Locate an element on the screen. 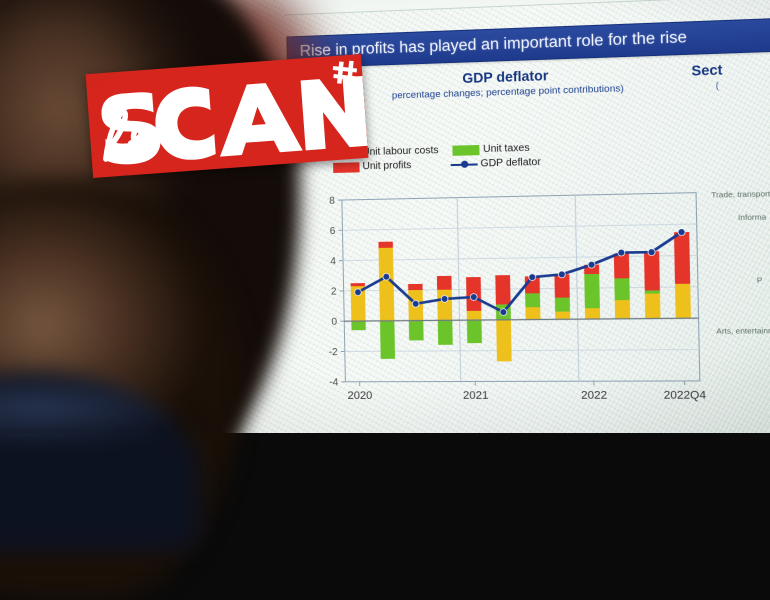 This screenshot has height=600, width=770. le-scan-logo is located at coordinates (227, 116).